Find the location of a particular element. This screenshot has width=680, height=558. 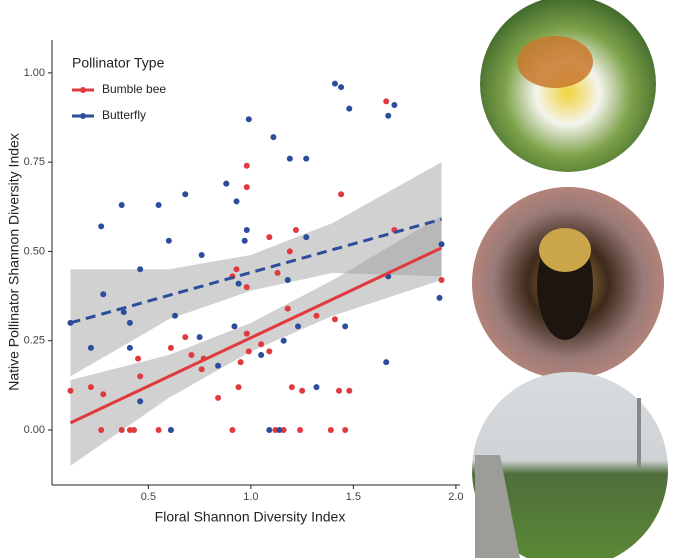

legend-key-dot is located at coordinates (83, 90).